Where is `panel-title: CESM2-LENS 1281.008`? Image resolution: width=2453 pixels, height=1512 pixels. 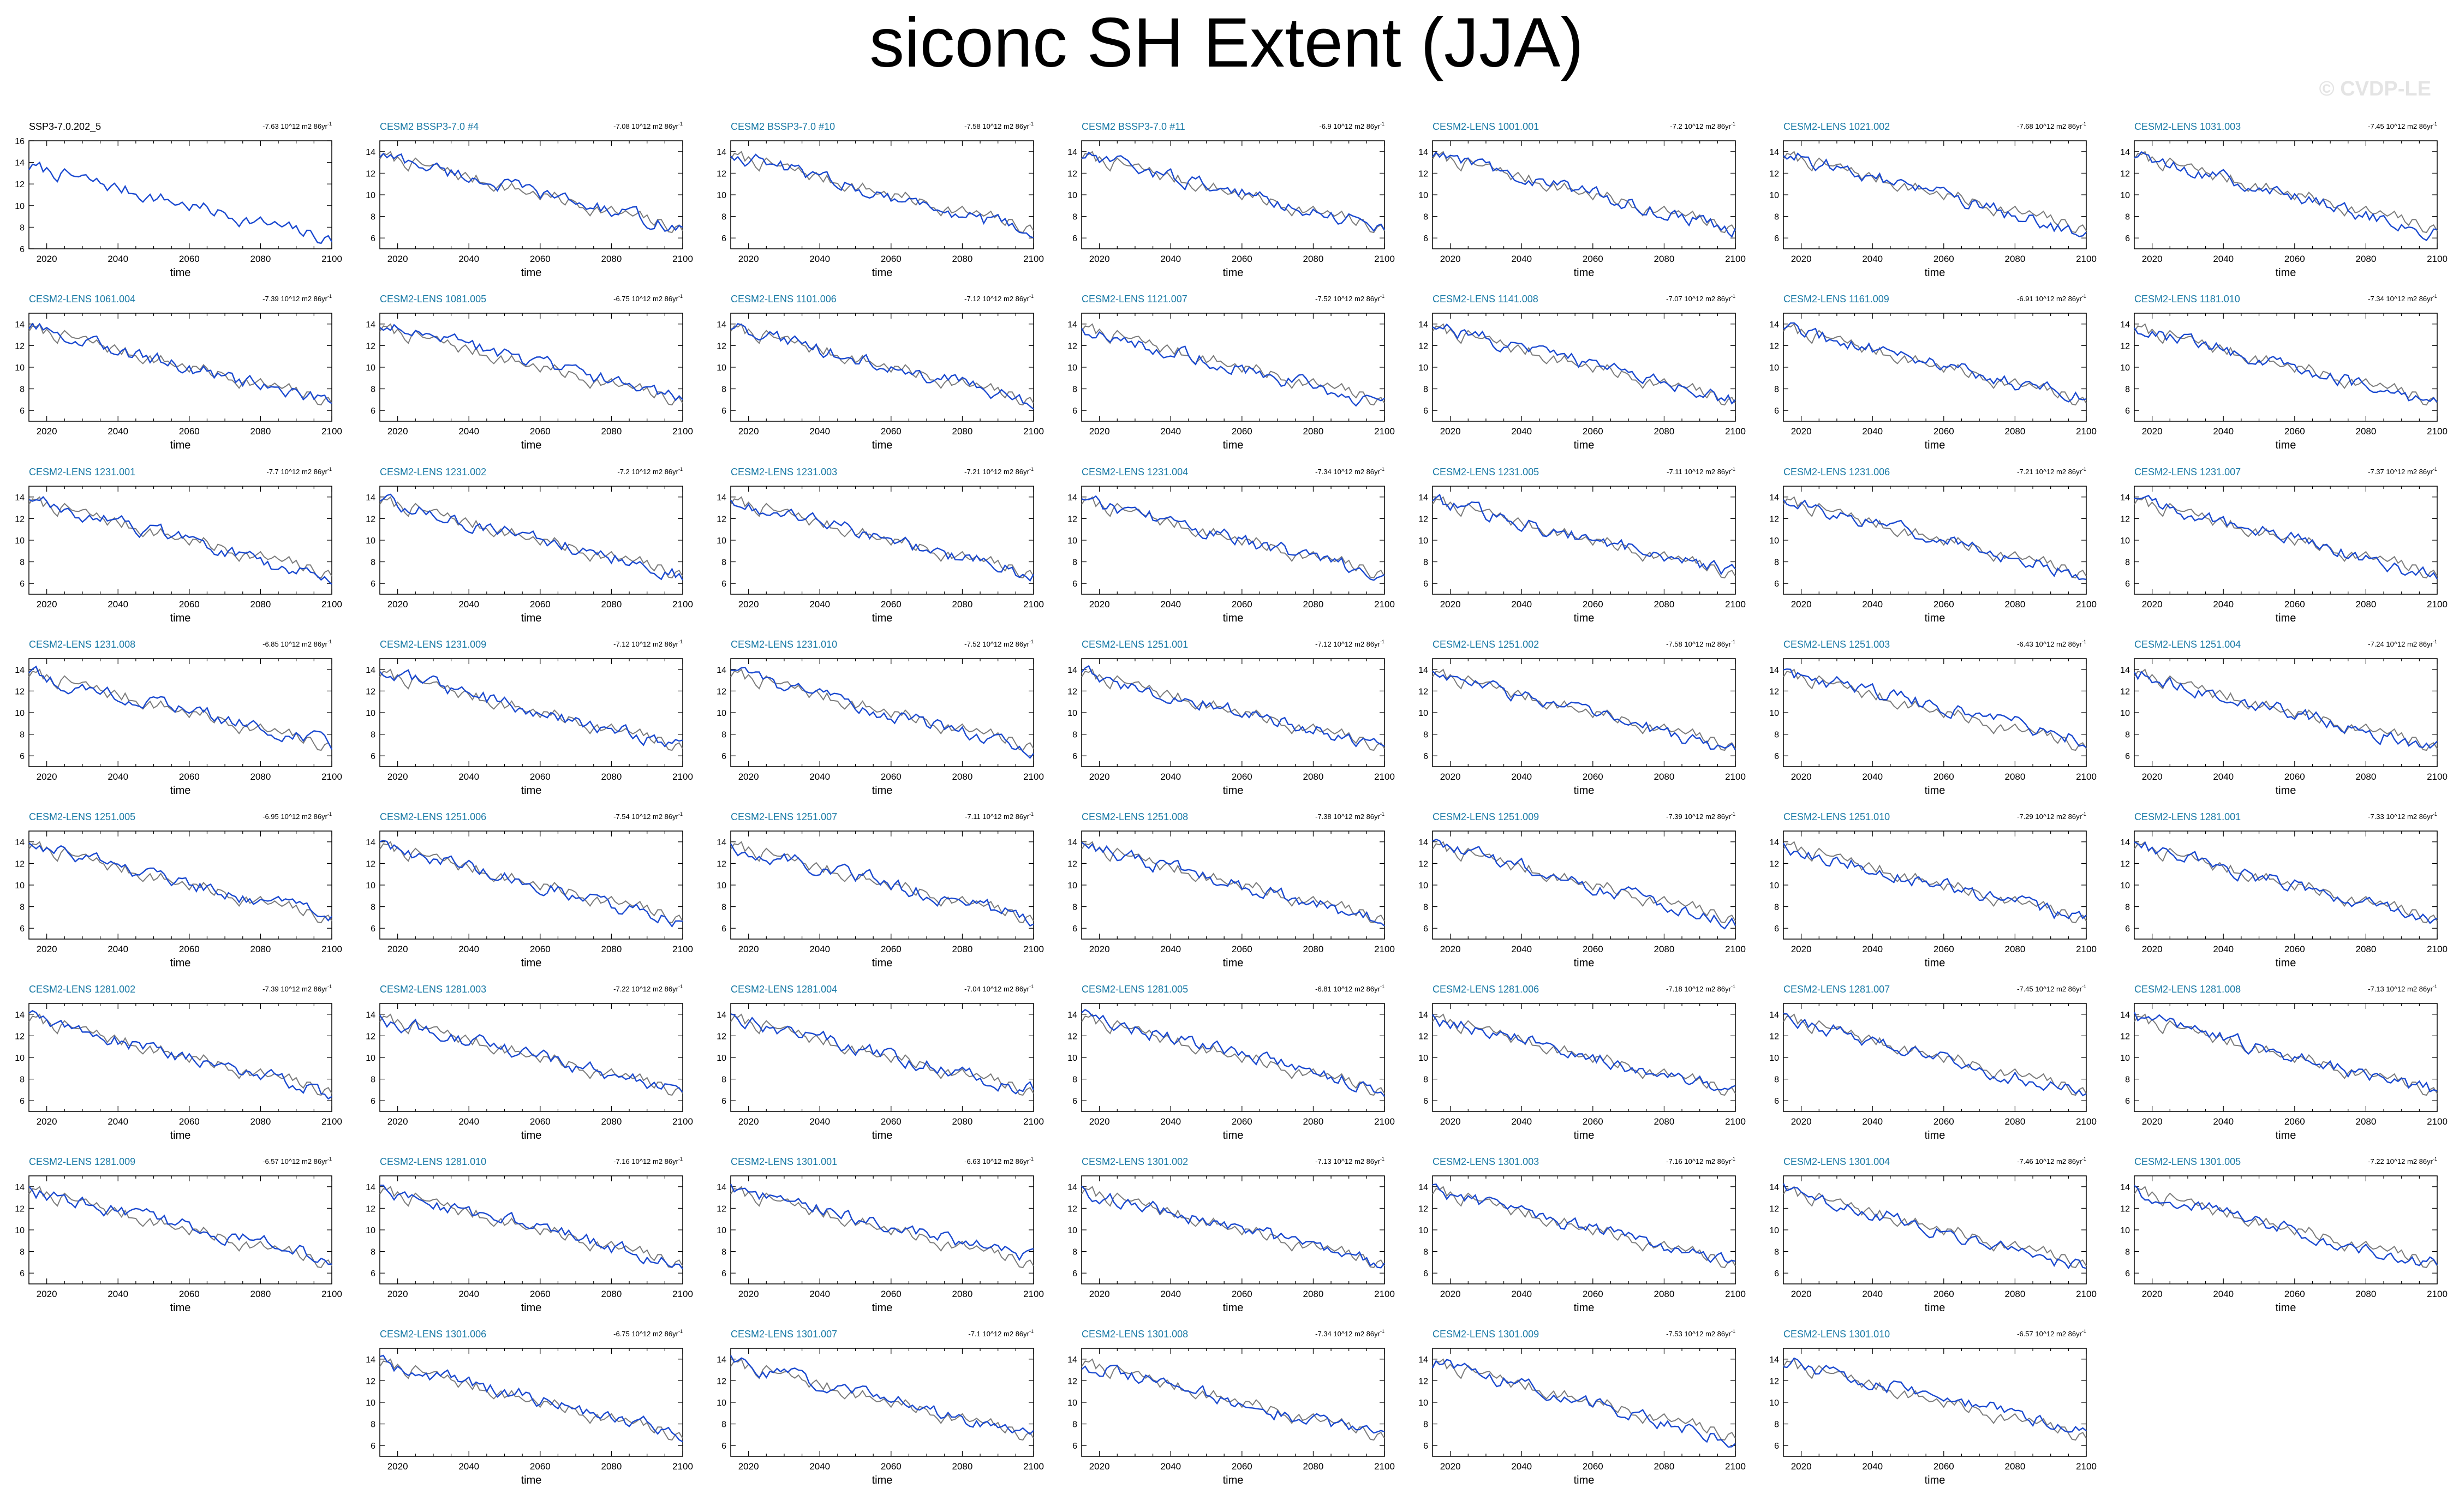 panel-title: CESM2-LENS 1281.008 is located at coordinates (2187, 989).